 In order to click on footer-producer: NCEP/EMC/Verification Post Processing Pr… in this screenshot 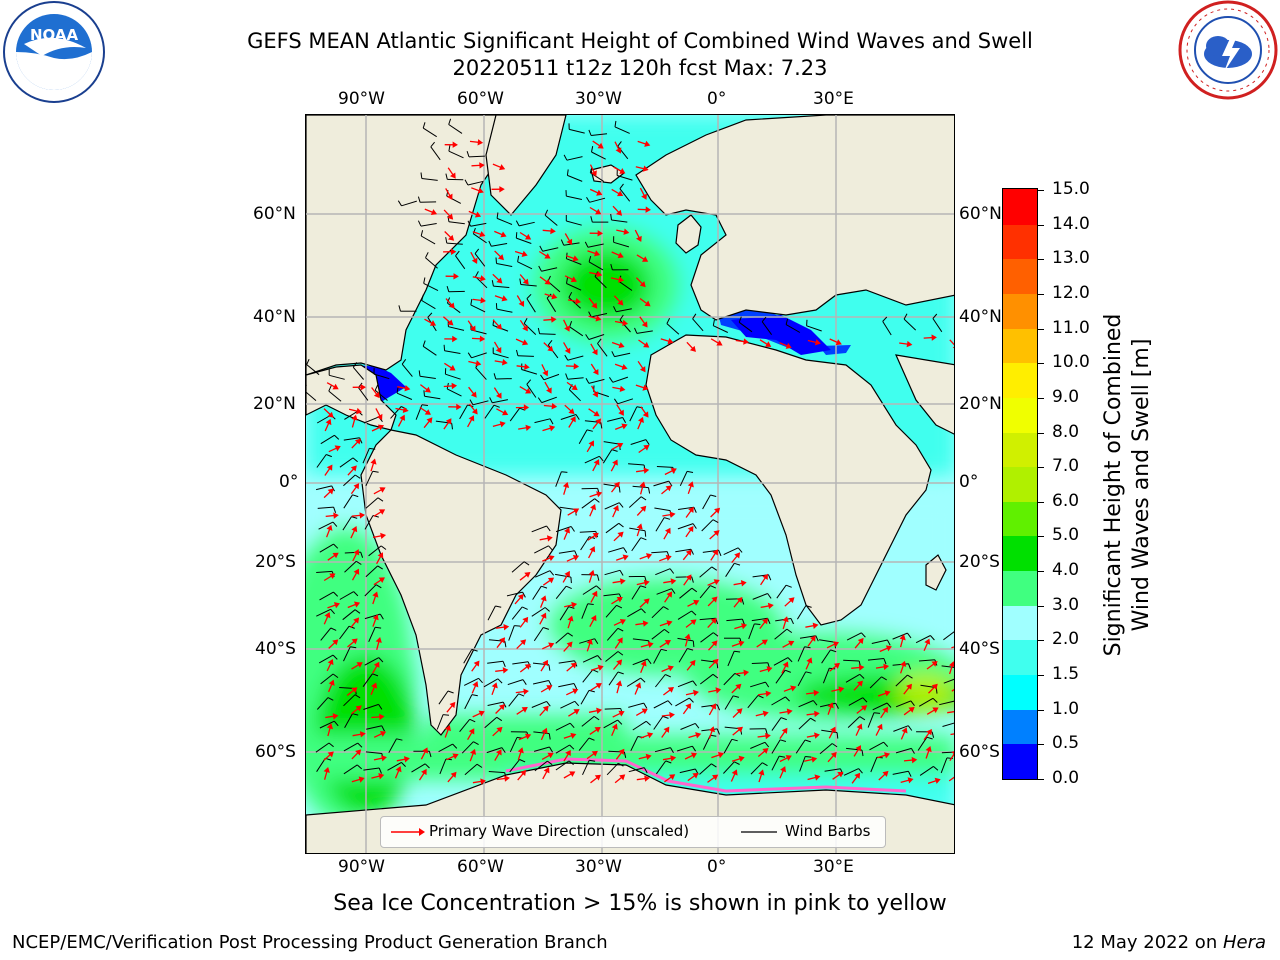, I will do `click(310, 942)`.